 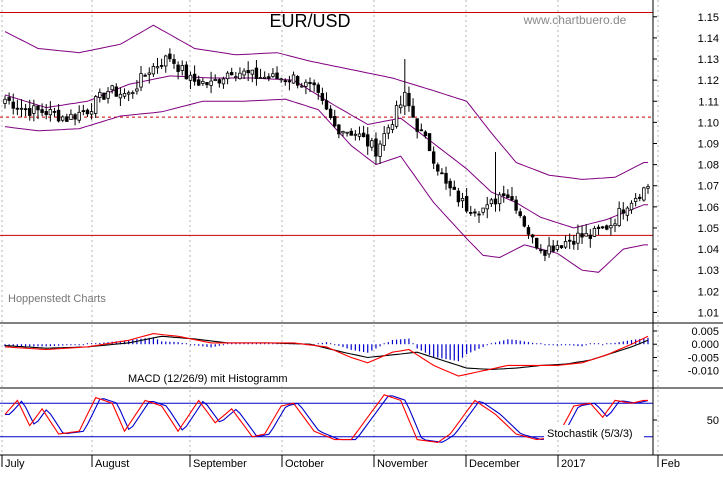 I want to click on macd-lines, so click(x=326, y=355).